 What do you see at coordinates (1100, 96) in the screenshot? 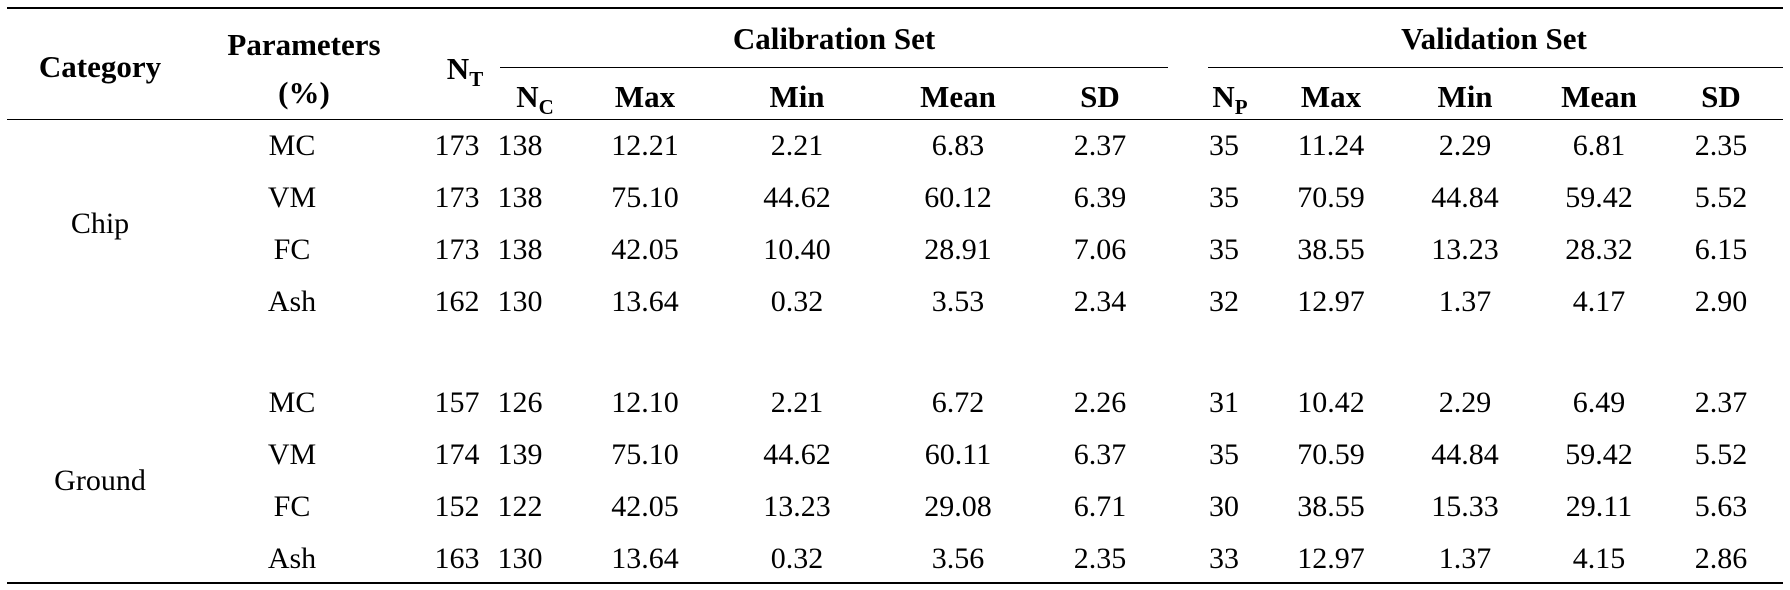
I see `header-cal-sd: SD` at bounding box center [1100, 96].